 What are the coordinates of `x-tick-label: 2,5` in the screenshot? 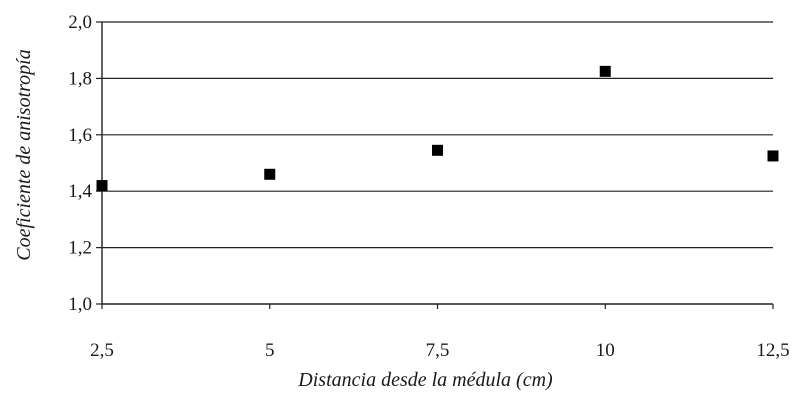 It's located at (102, 350).